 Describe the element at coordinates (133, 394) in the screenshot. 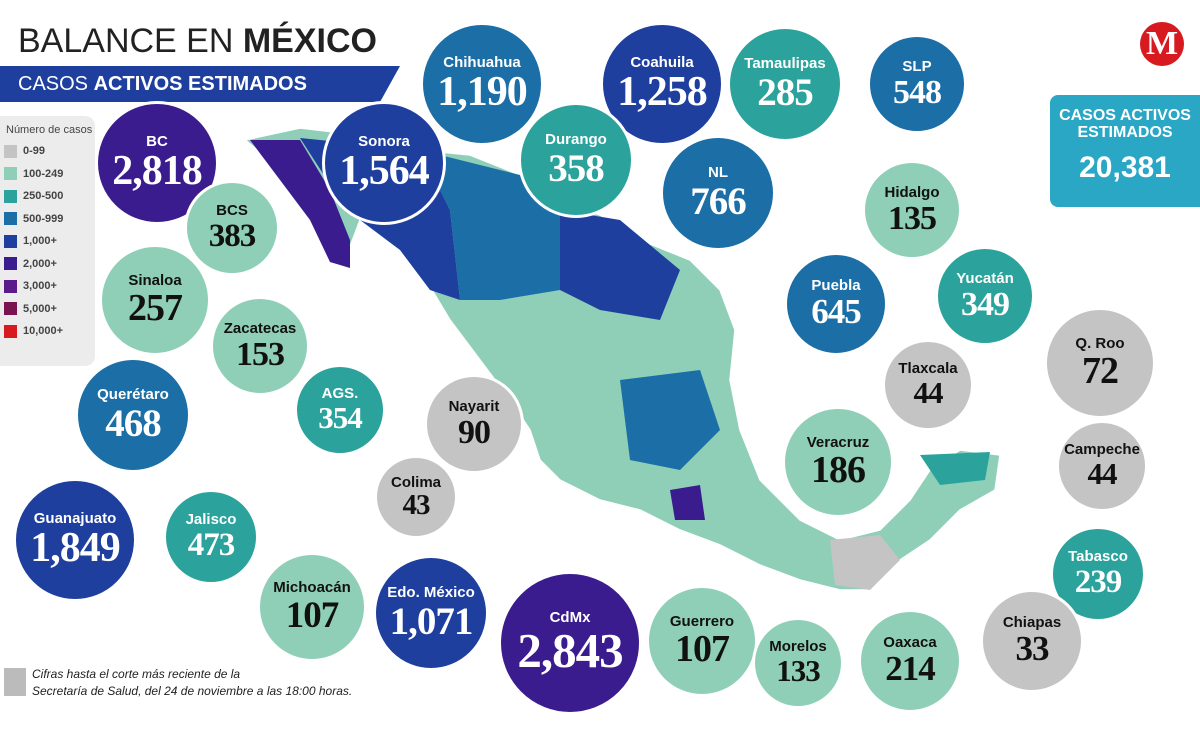

I see `state-name: Querétaro` at that location.